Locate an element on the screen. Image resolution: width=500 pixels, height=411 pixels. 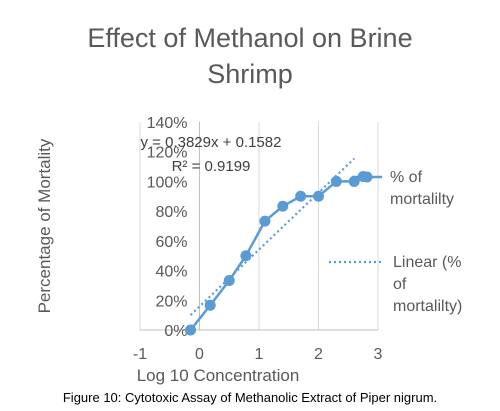
series-line is located at coordinates (276, 253).